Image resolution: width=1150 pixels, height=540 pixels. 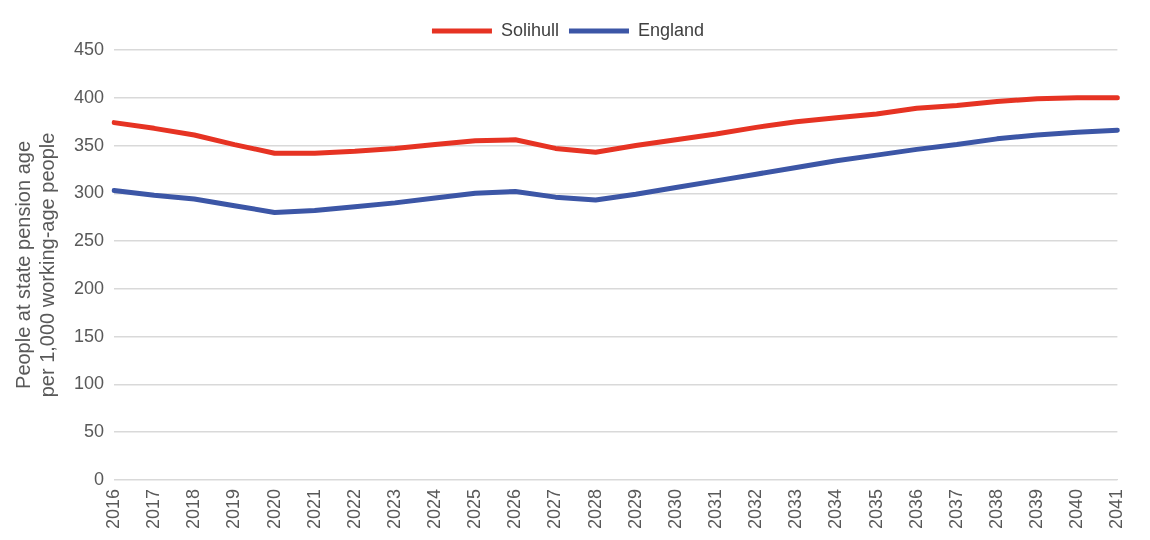 What do you see at coordinates (113, 508) in the screenshot?
I see `x-tick-label: 2016` at bounding box center [113, 508].